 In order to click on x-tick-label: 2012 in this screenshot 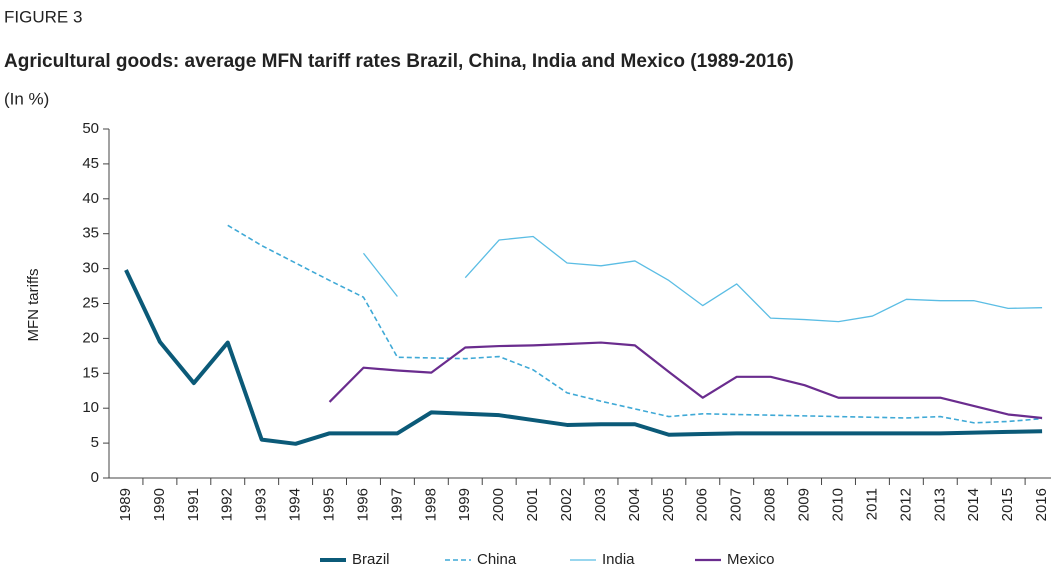, I will do `click(905, 504)`.